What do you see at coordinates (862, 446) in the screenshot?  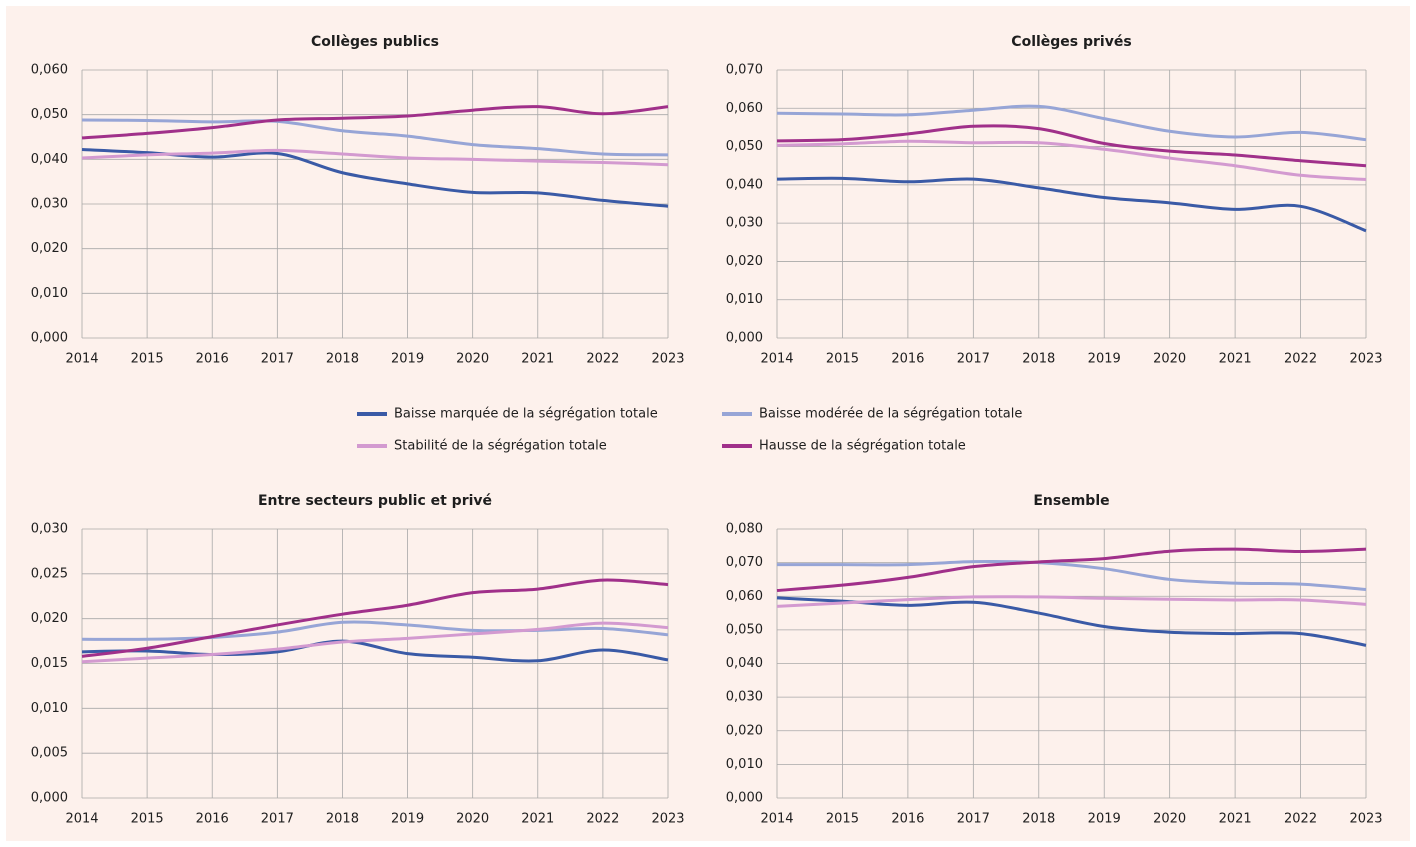 I see `legend-label: Hausse de la ségrégation totale` at bounding box center [862, 446].